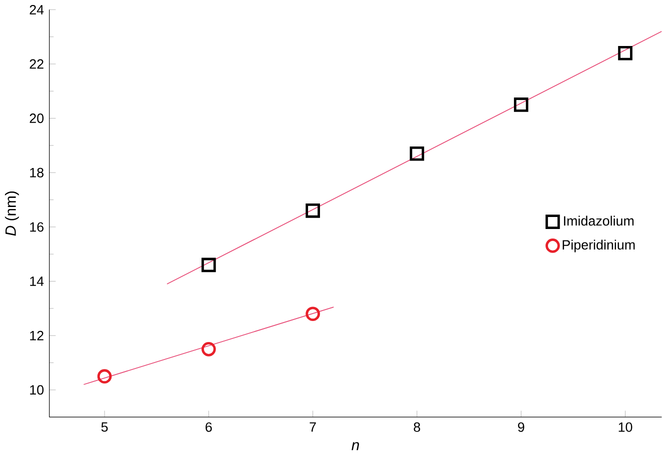  What do you see at coordinates (37, 118) in the screenshot?
I see `y-tick-label: 20` at bounding box center [37, 118].